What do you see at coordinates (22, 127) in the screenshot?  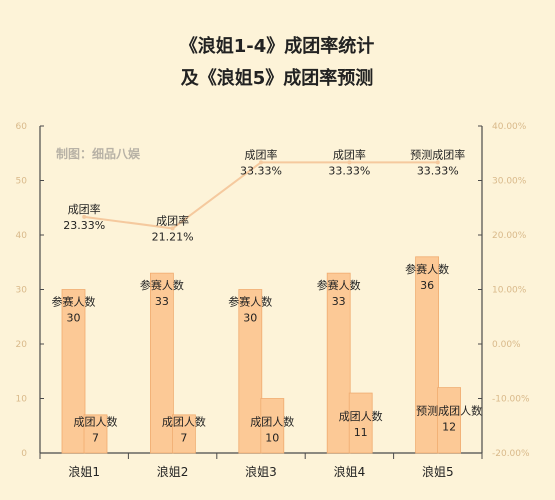 I see `y-left-tick-label: 60` at bounding box center [22, 127].